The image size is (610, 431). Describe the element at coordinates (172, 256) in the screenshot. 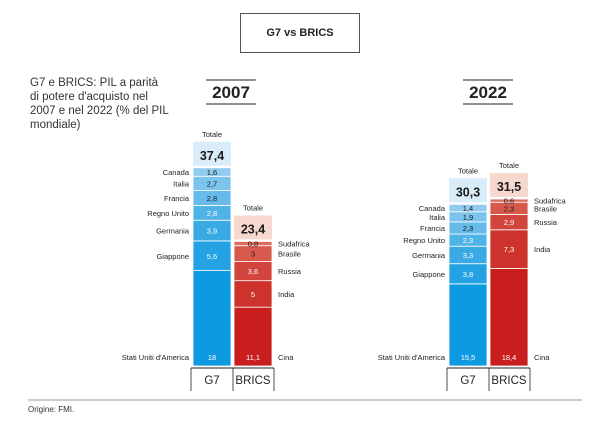

I see `country-label-2007-giappone: Giappone` at that location.